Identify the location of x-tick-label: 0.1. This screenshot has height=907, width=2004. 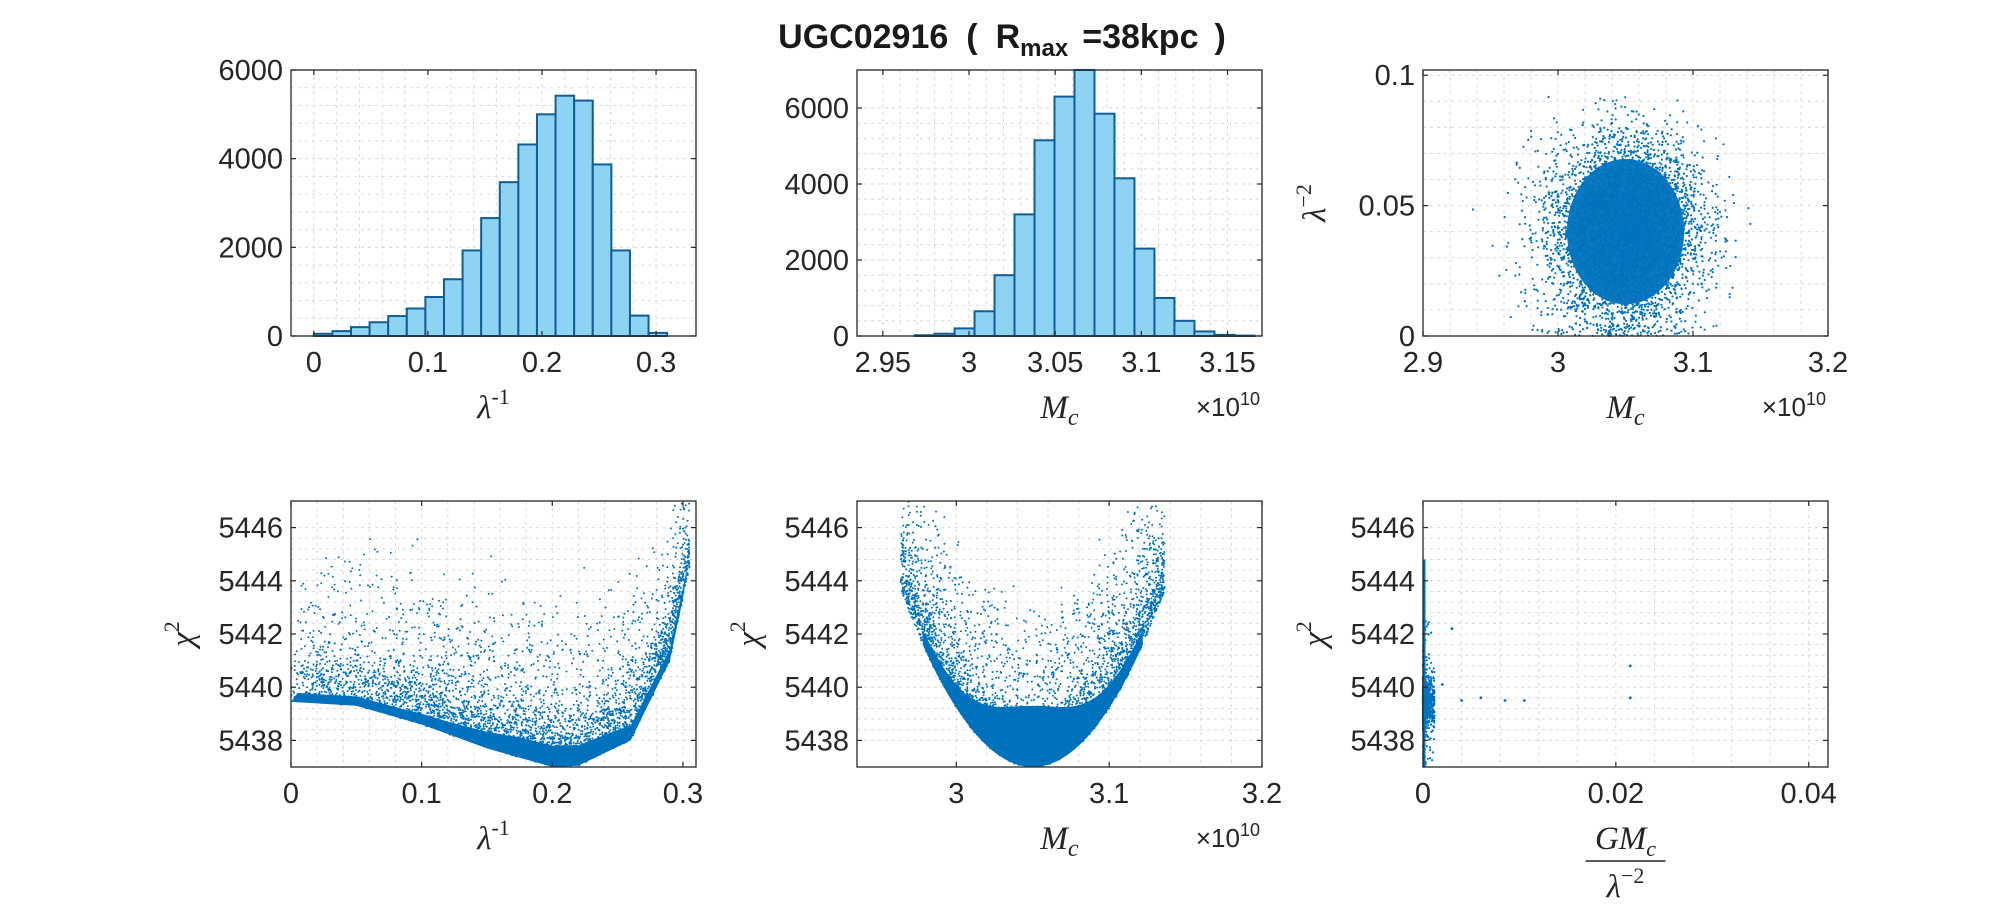
(428, 363).